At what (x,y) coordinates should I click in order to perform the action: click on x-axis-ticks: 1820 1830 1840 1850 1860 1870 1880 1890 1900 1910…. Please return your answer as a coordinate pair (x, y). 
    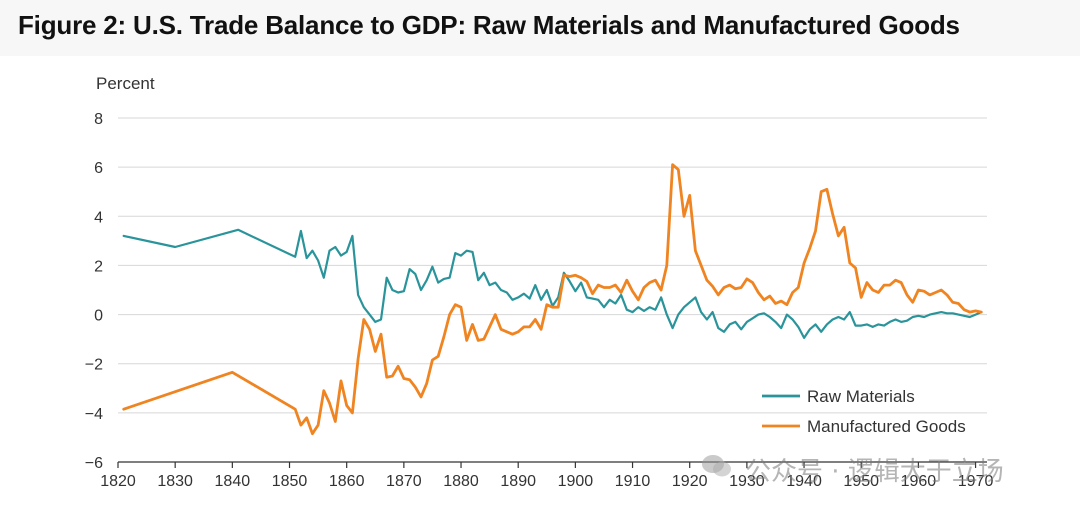
    Looking at the image, I should click on (547, 475).